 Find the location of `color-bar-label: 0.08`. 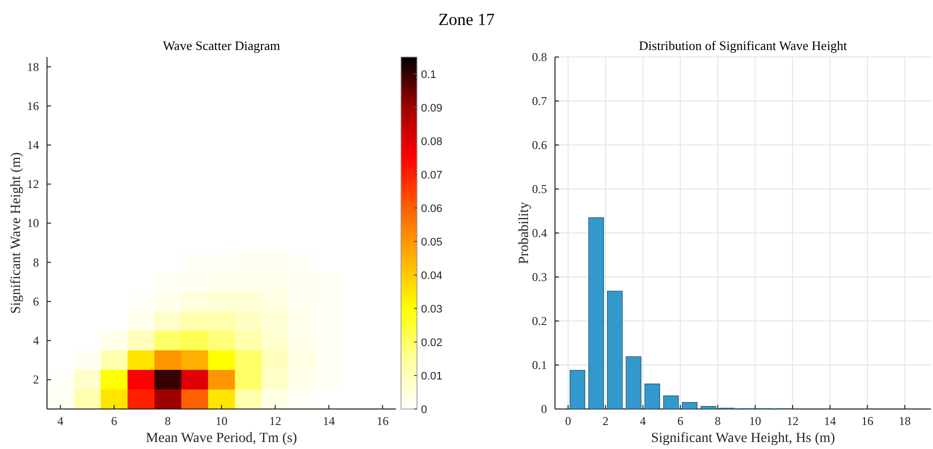

color-bar-label: 0.08 is located at coordinates (431, 142).